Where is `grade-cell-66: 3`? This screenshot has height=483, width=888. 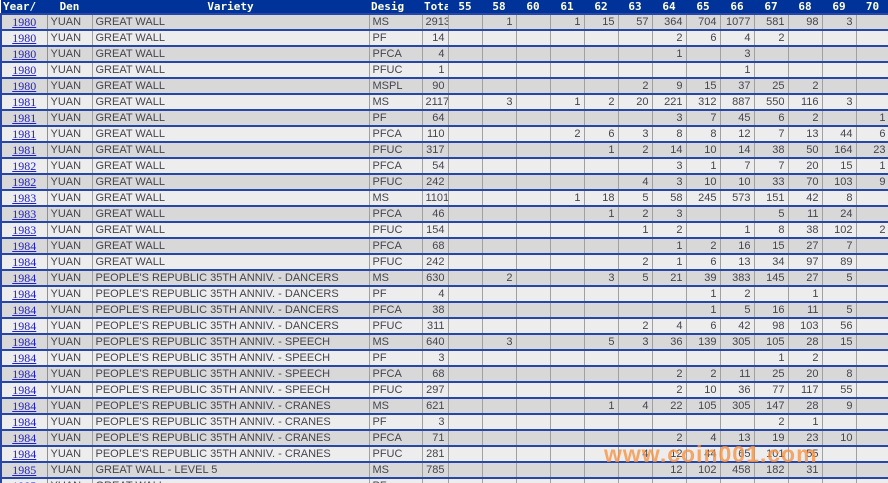
grade-cell-66: 3 is located at coordinates (737, 54).